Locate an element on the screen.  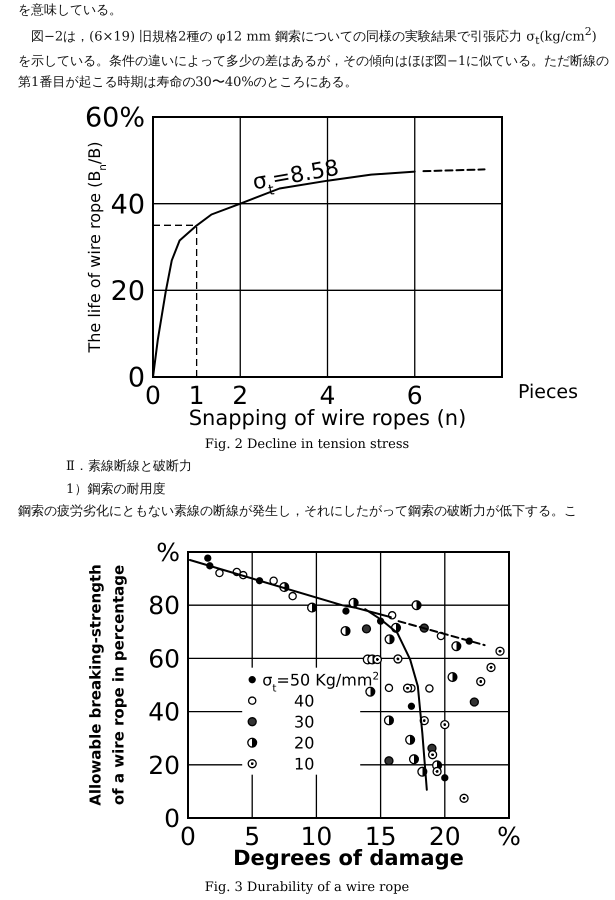
legend-label: 30 is located at coordinates (304, 722).